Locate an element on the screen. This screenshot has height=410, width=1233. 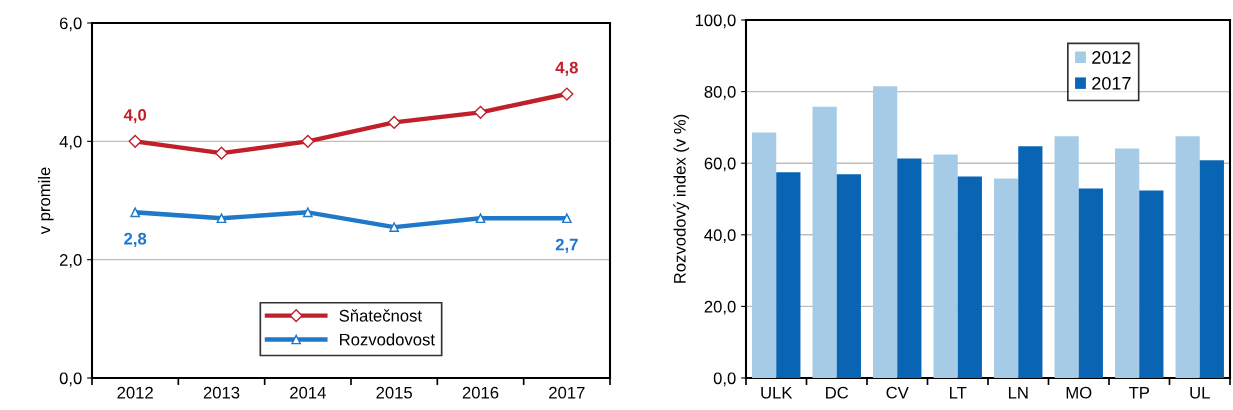
y-tick-label: 60,0 is located at coordinates (720, 164).